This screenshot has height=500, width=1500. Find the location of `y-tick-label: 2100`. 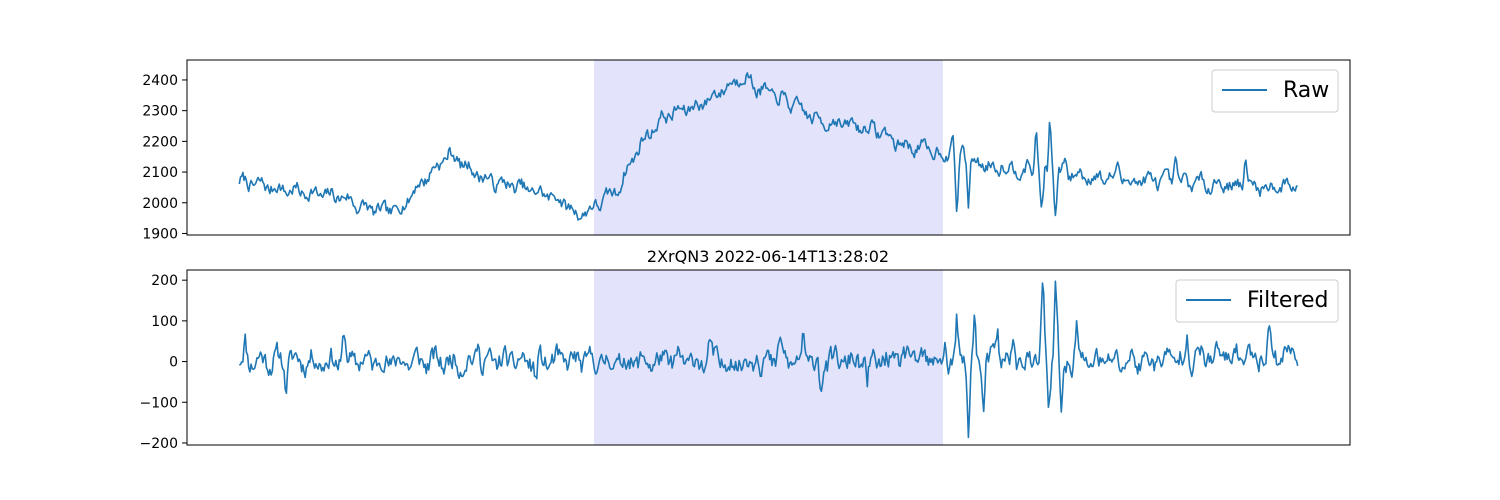

y-tick-label: 2100 is located at coordinates (160, 173).